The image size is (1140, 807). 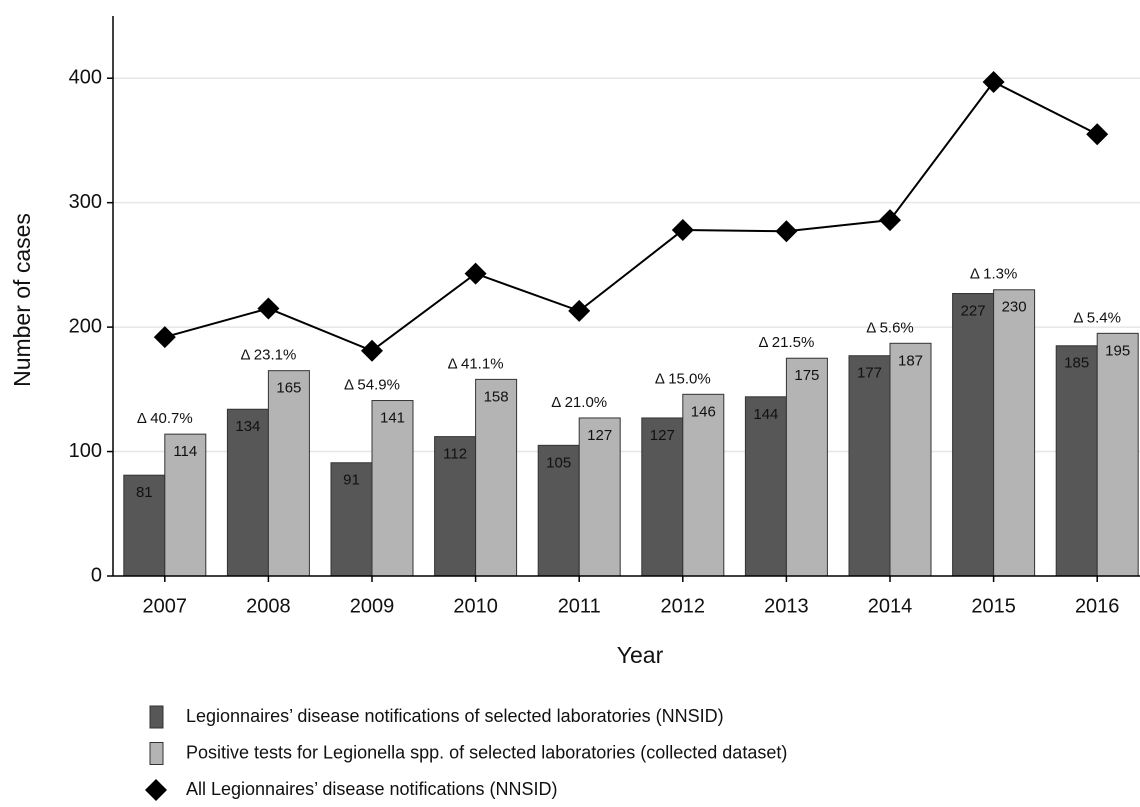 I want to click on delta-annotation: Δ 5.4%, so click(x=1097, y=317).